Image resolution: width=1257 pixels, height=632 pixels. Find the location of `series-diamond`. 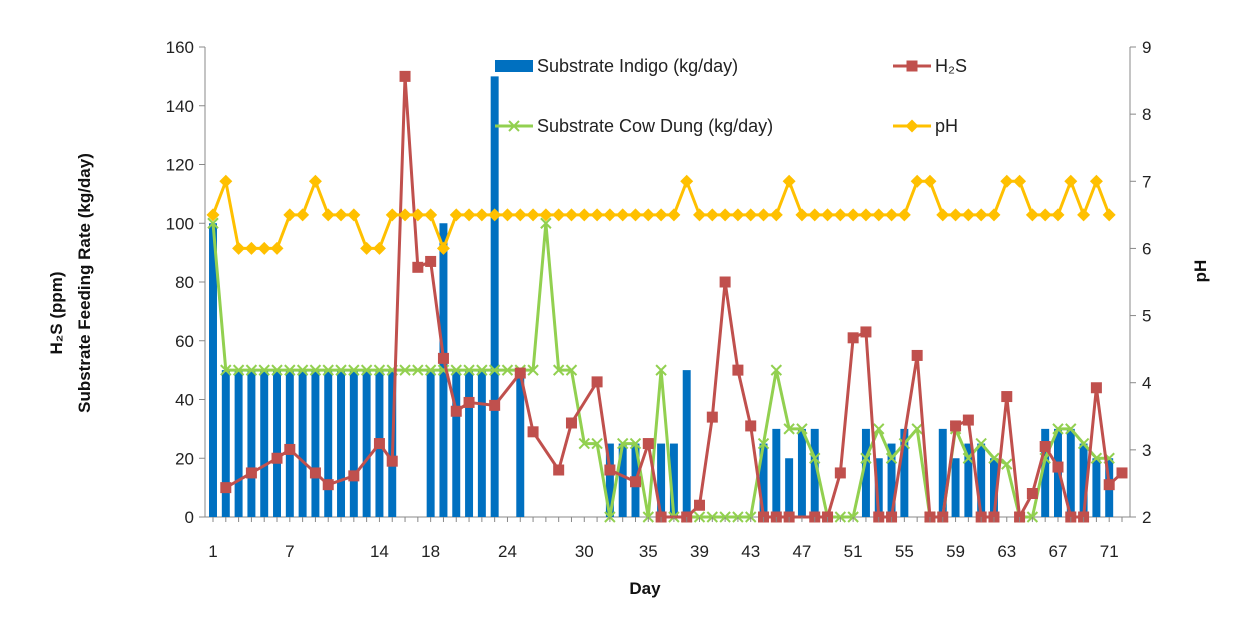

series-diamond is located at coordinates (661, 214).